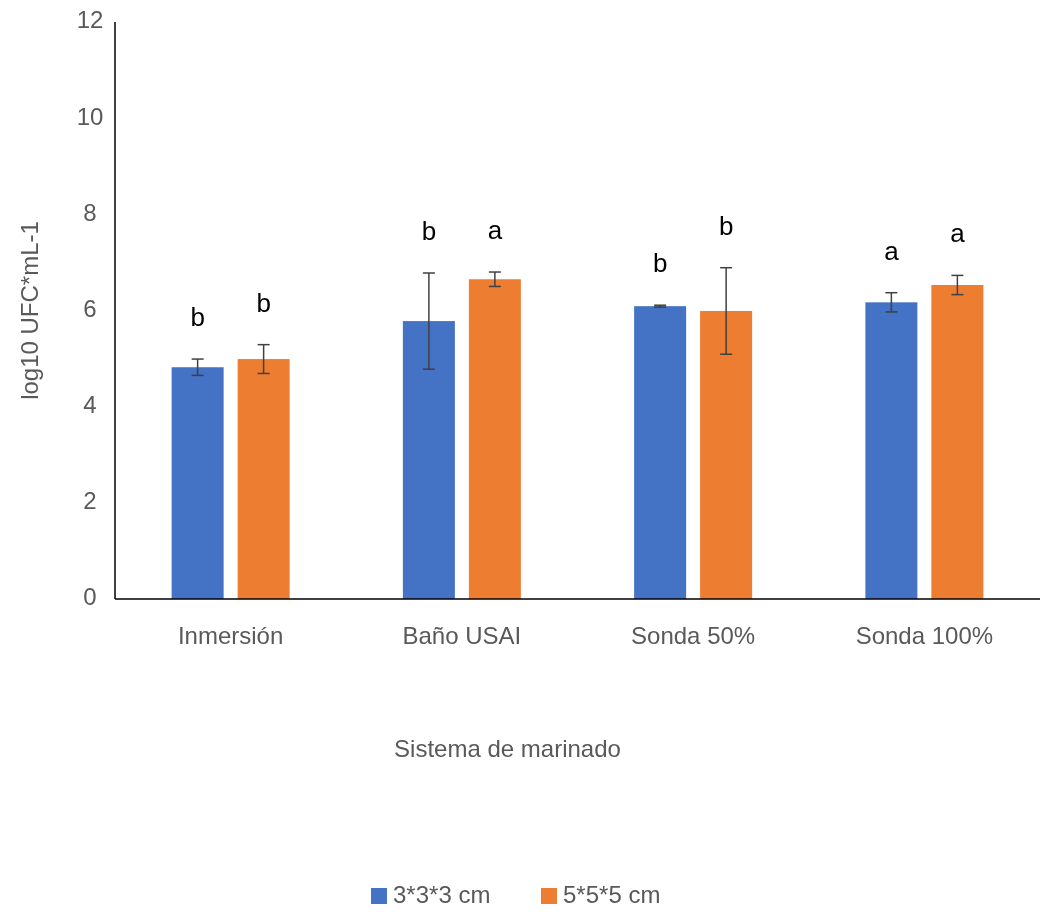 Image resolution: width=1042 pixels, height=916 pixels. Describe the element at coordinates (90, 501) in the screenshot. I see `y-tick-label: 2` at that location.